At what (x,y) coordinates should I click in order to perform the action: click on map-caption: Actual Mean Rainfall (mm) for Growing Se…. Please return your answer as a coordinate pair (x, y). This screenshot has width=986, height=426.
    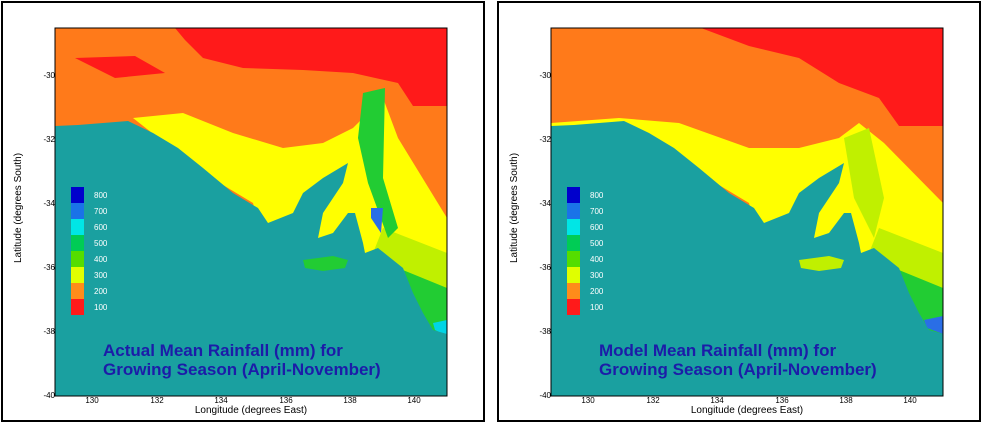
    Looking at the image, I should click on (268, 360).